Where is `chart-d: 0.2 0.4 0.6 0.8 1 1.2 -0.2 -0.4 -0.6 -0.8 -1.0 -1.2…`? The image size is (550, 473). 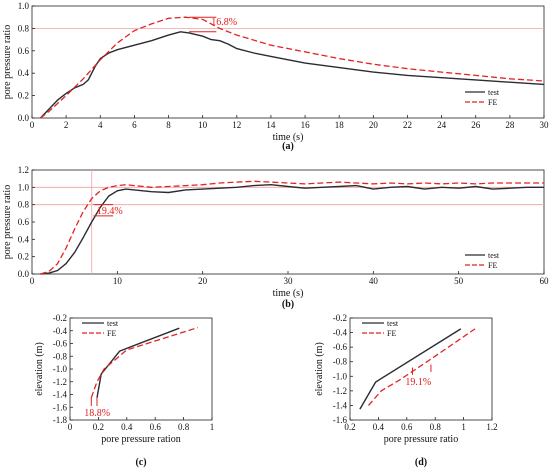
chart-d: 0.2 0.4 0.6 0.8 1 1.2 -0.2 -0.4 -0.6 -0.8 -1.0 -1.2… is located at coordinates (406, 390).